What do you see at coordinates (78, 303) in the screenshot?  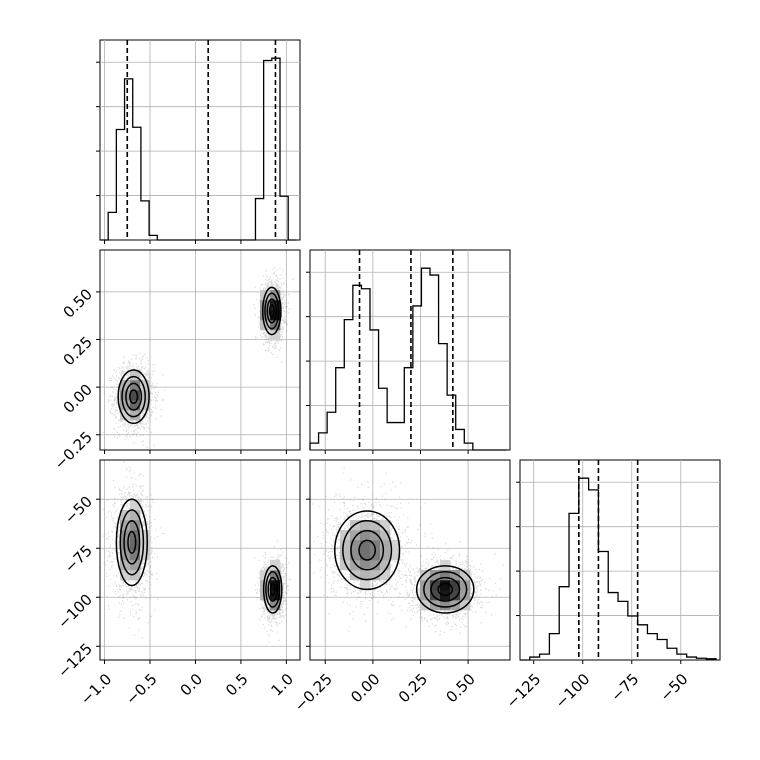 I see `y-tick-label: 0.50` at bounding box center [78, 303].